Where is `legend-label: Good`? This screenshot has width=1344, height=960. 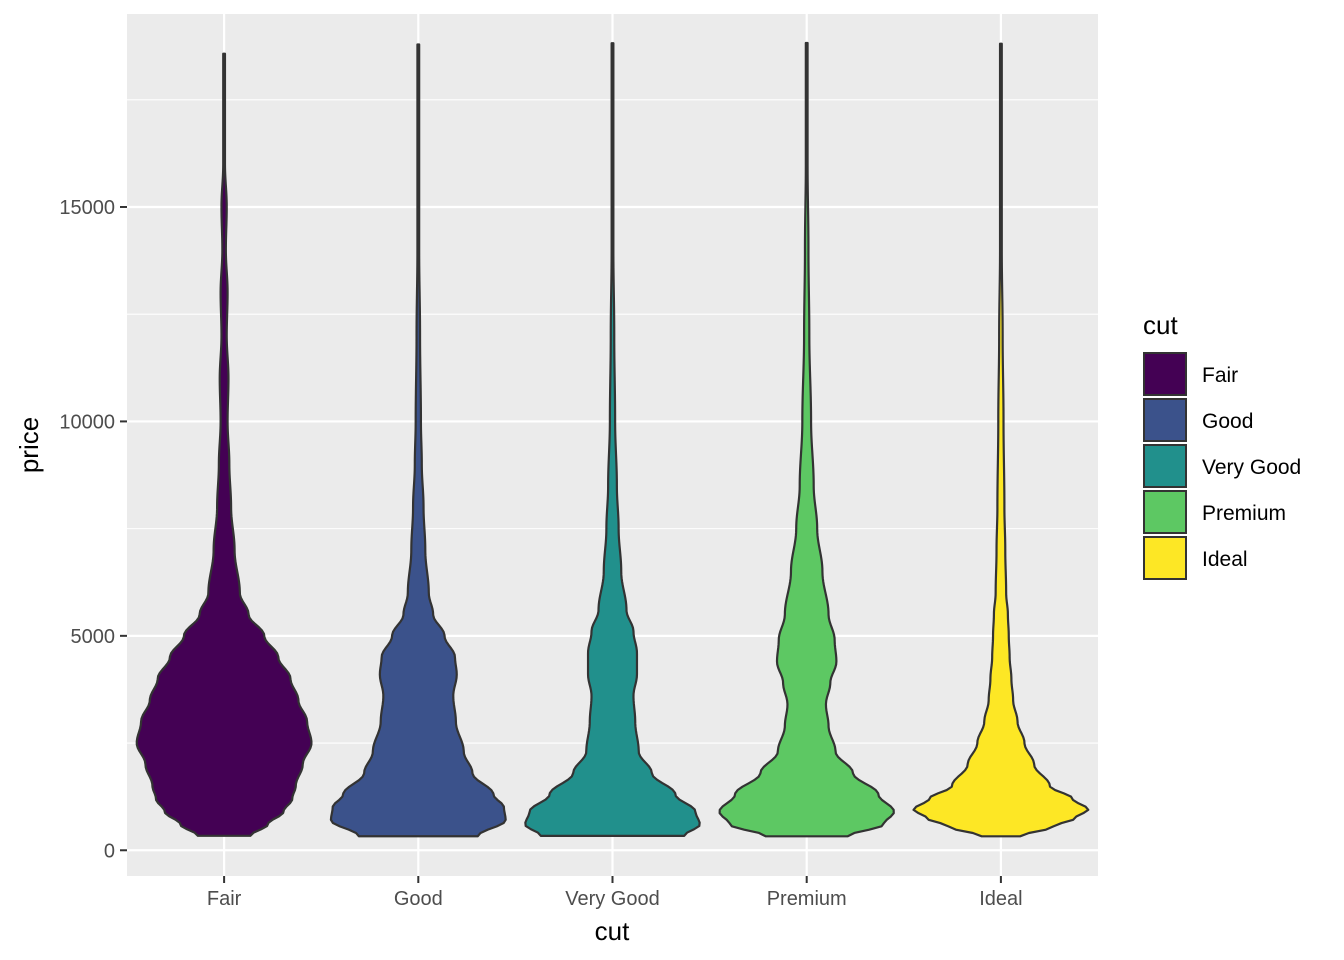
legend-label: Good is located at coordinates (1227, 421).